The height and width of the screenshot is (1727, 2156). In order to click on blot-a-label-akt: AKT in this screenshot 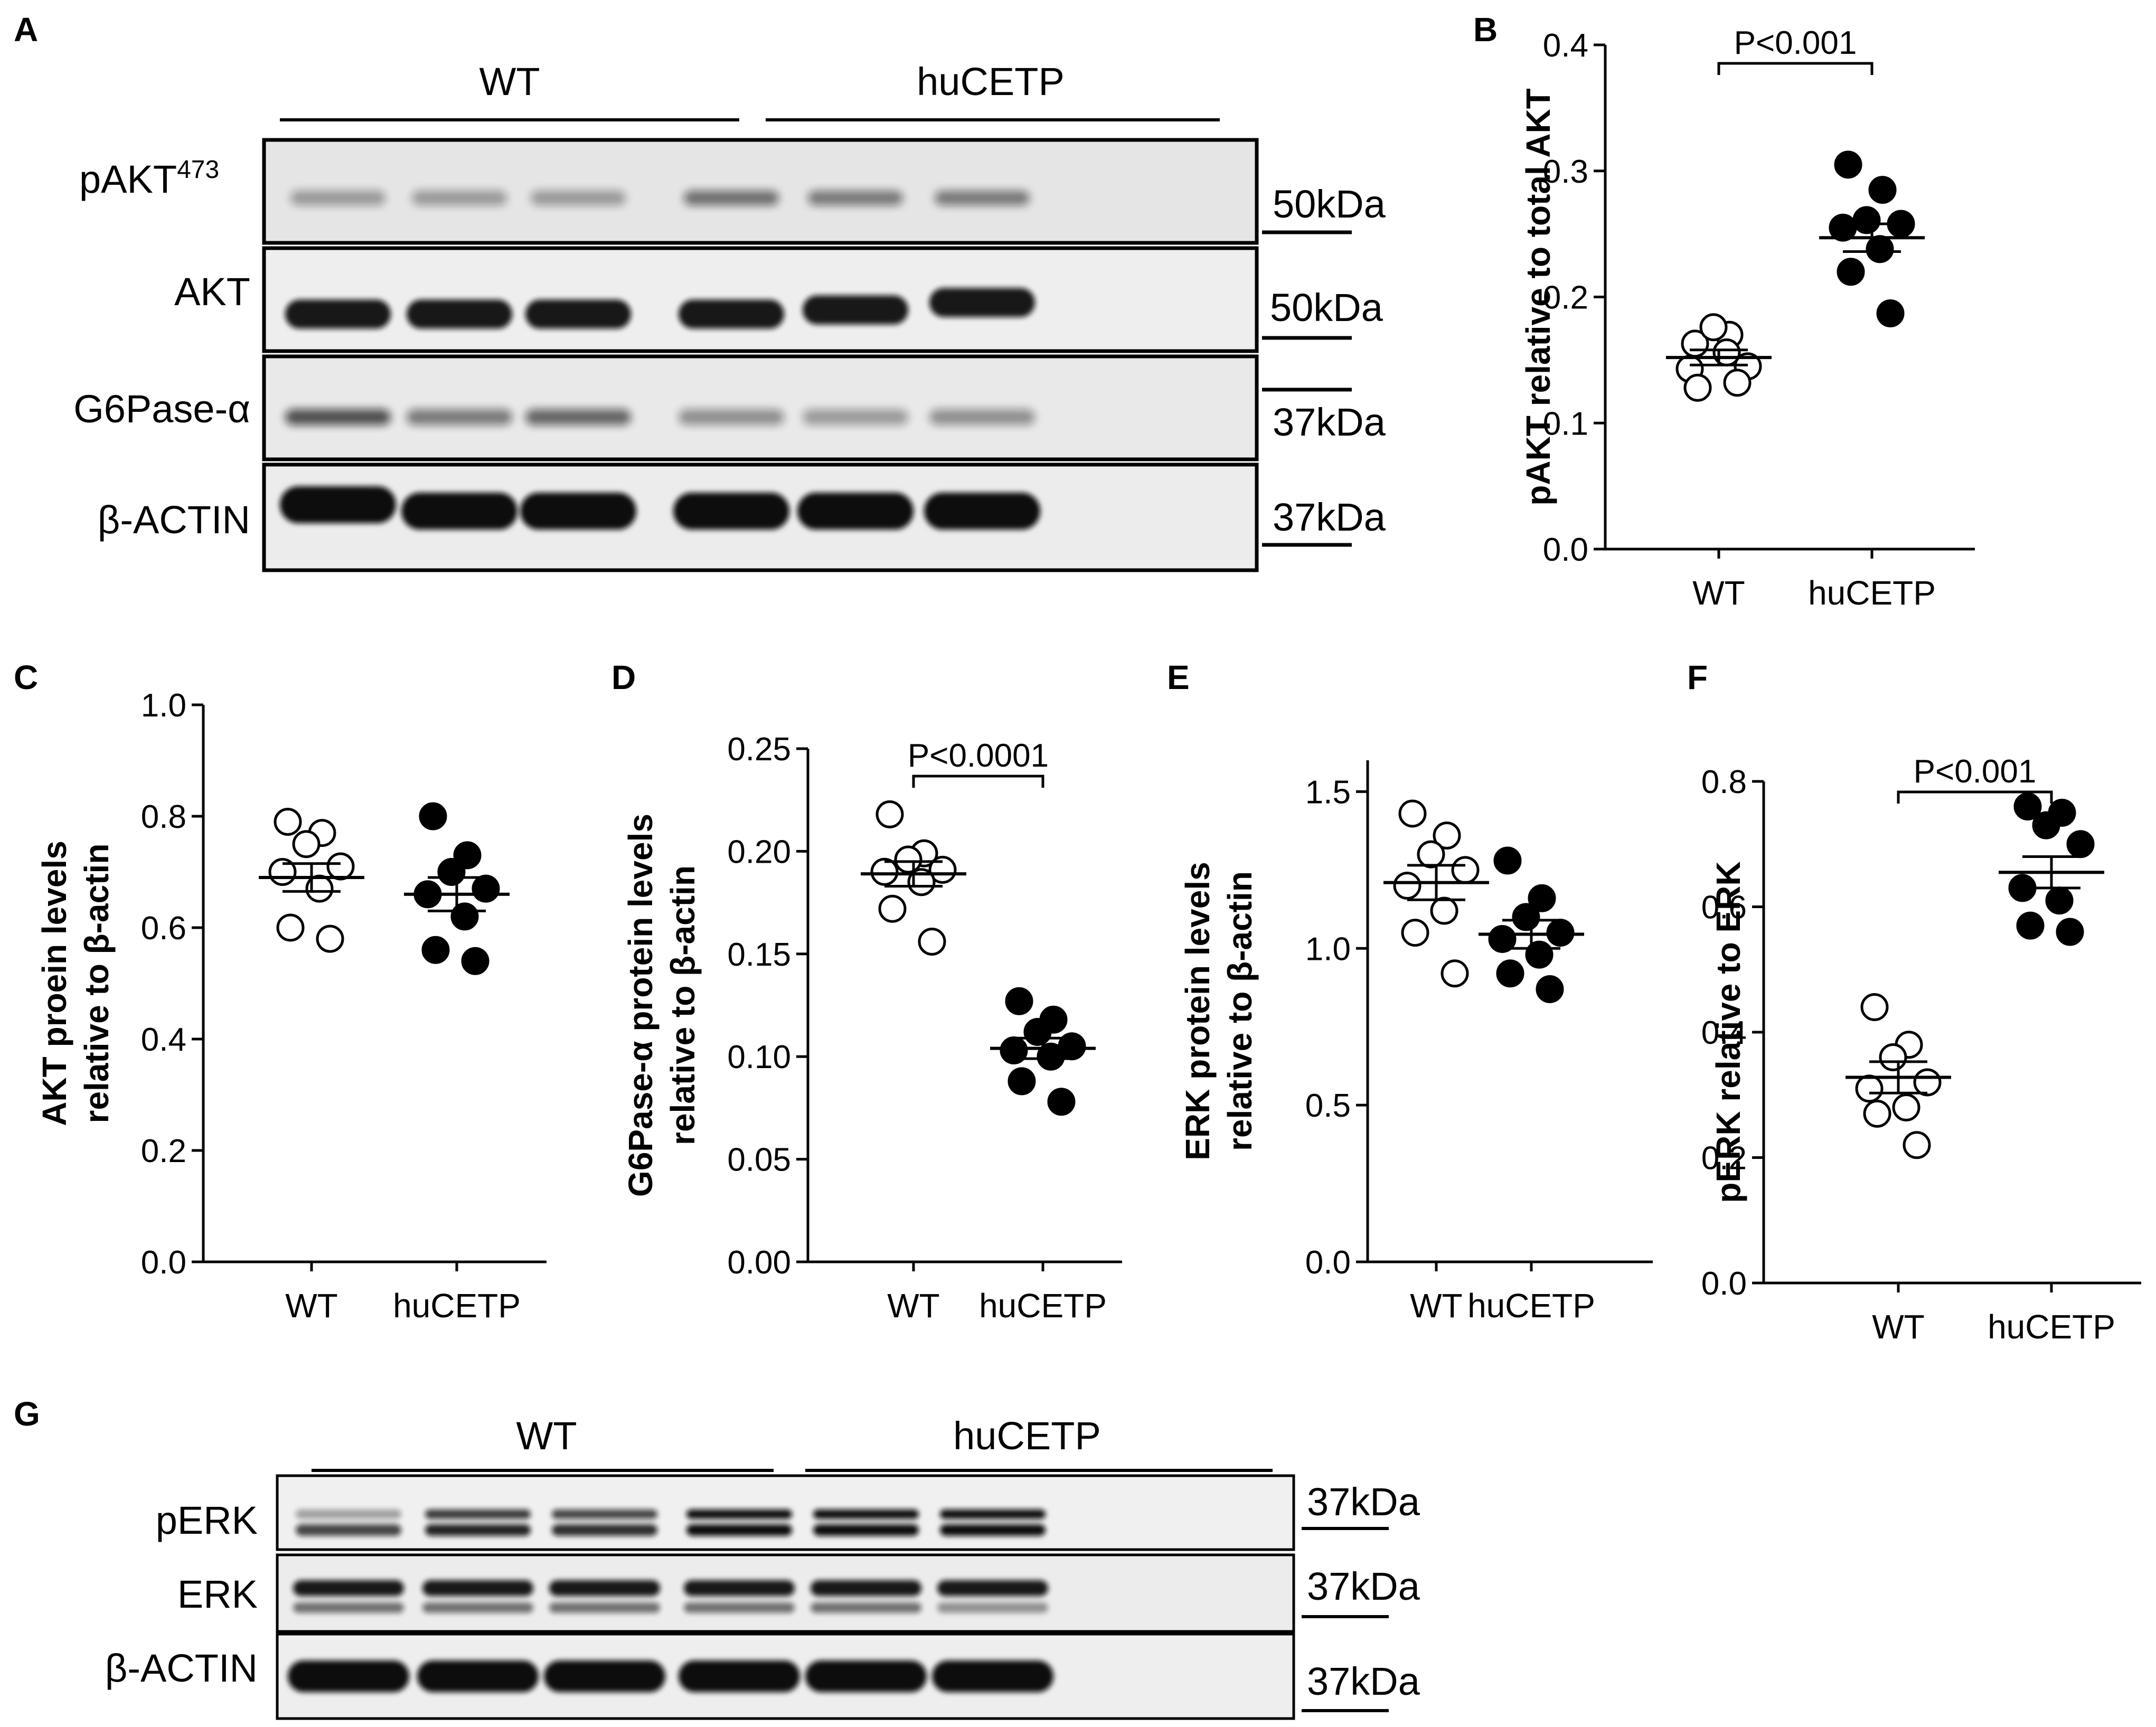, I will do `click(212, 292)`.